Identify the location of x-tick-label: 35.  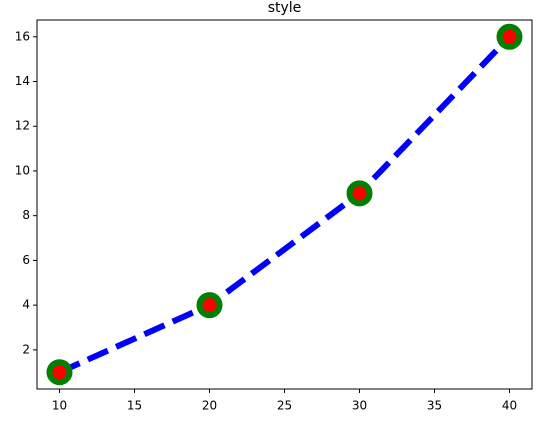
(434, 406).